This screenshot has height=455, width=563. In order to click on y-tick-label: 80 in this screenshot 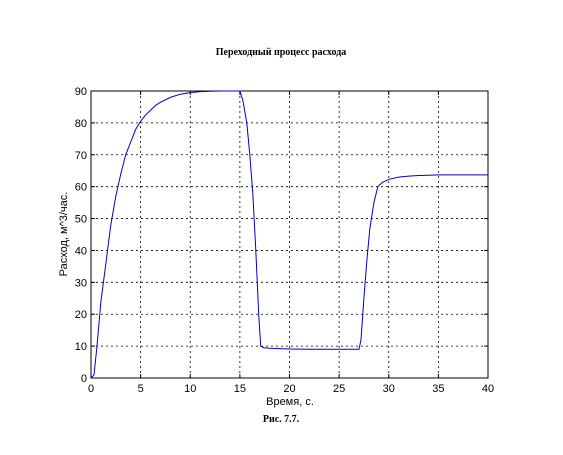, I will do `click(81, 124)`.